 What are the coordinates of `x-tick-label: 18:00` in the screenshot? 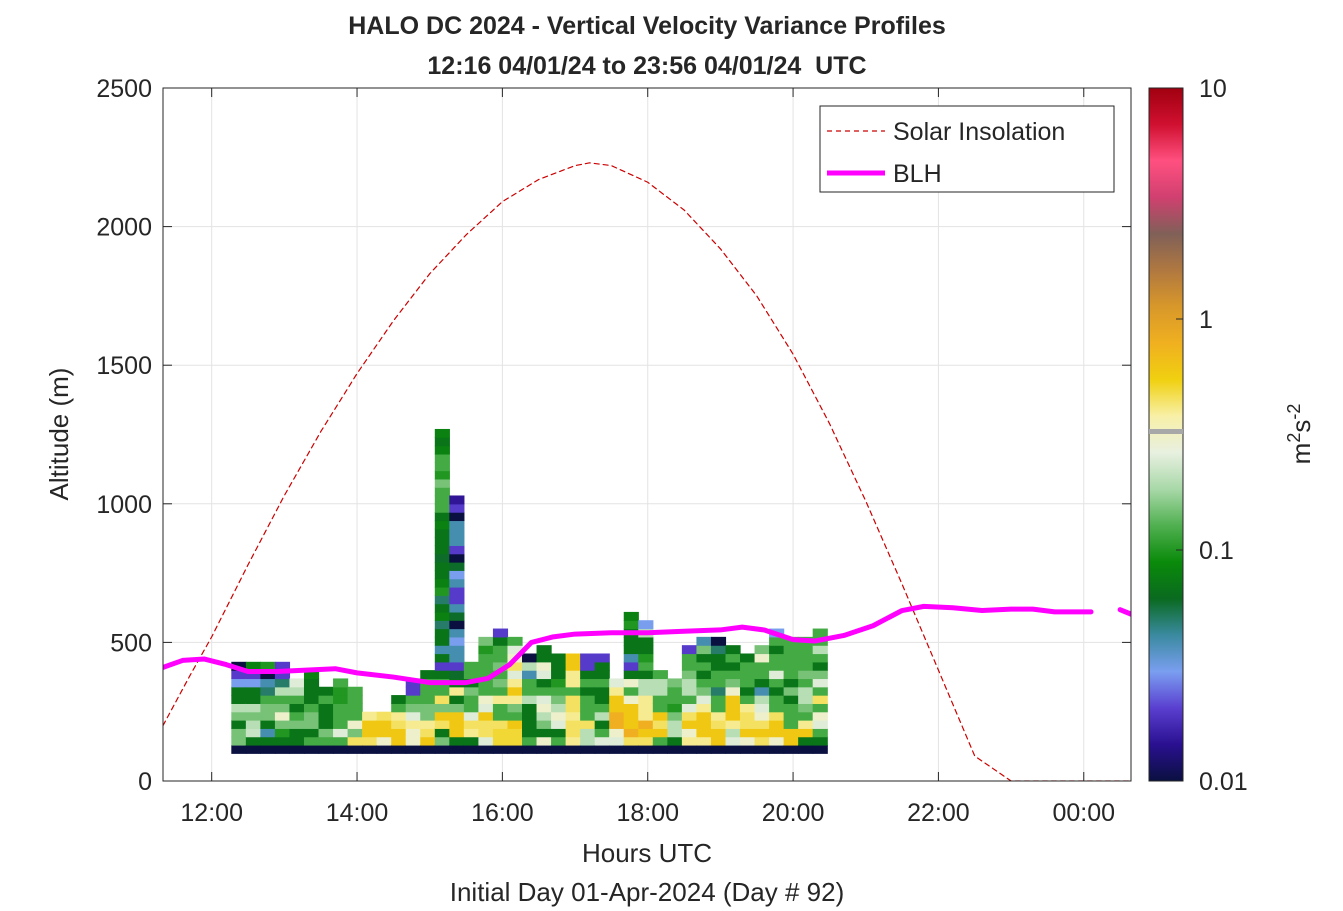 It's located at (647, 813).